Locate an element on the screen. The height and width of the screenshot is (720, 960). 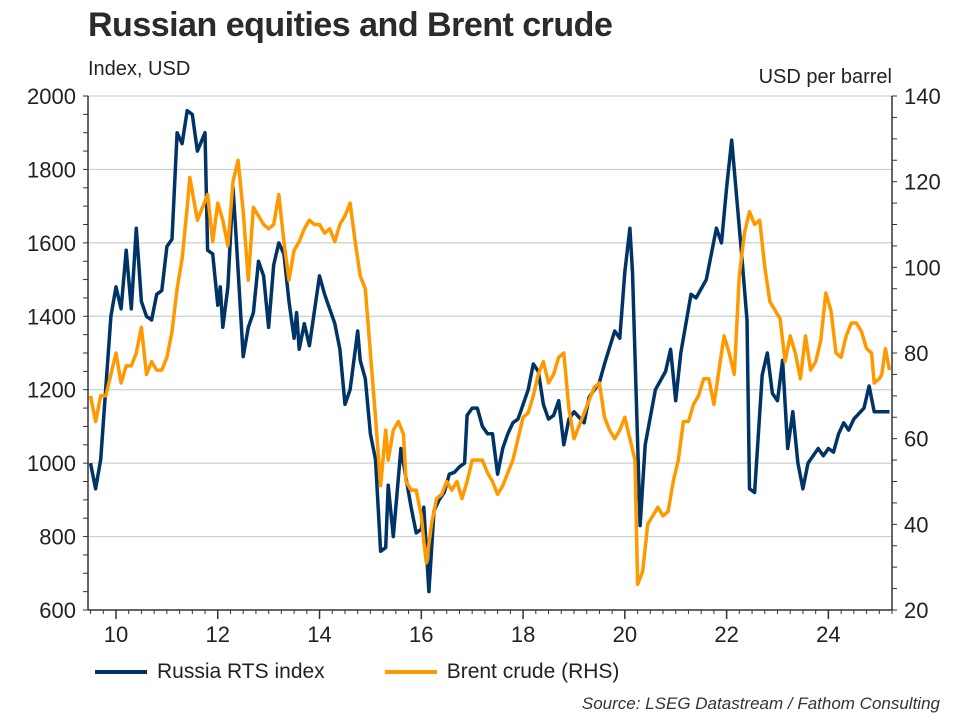
y2-tick-label: 140 is located at coordinates (922, 96).